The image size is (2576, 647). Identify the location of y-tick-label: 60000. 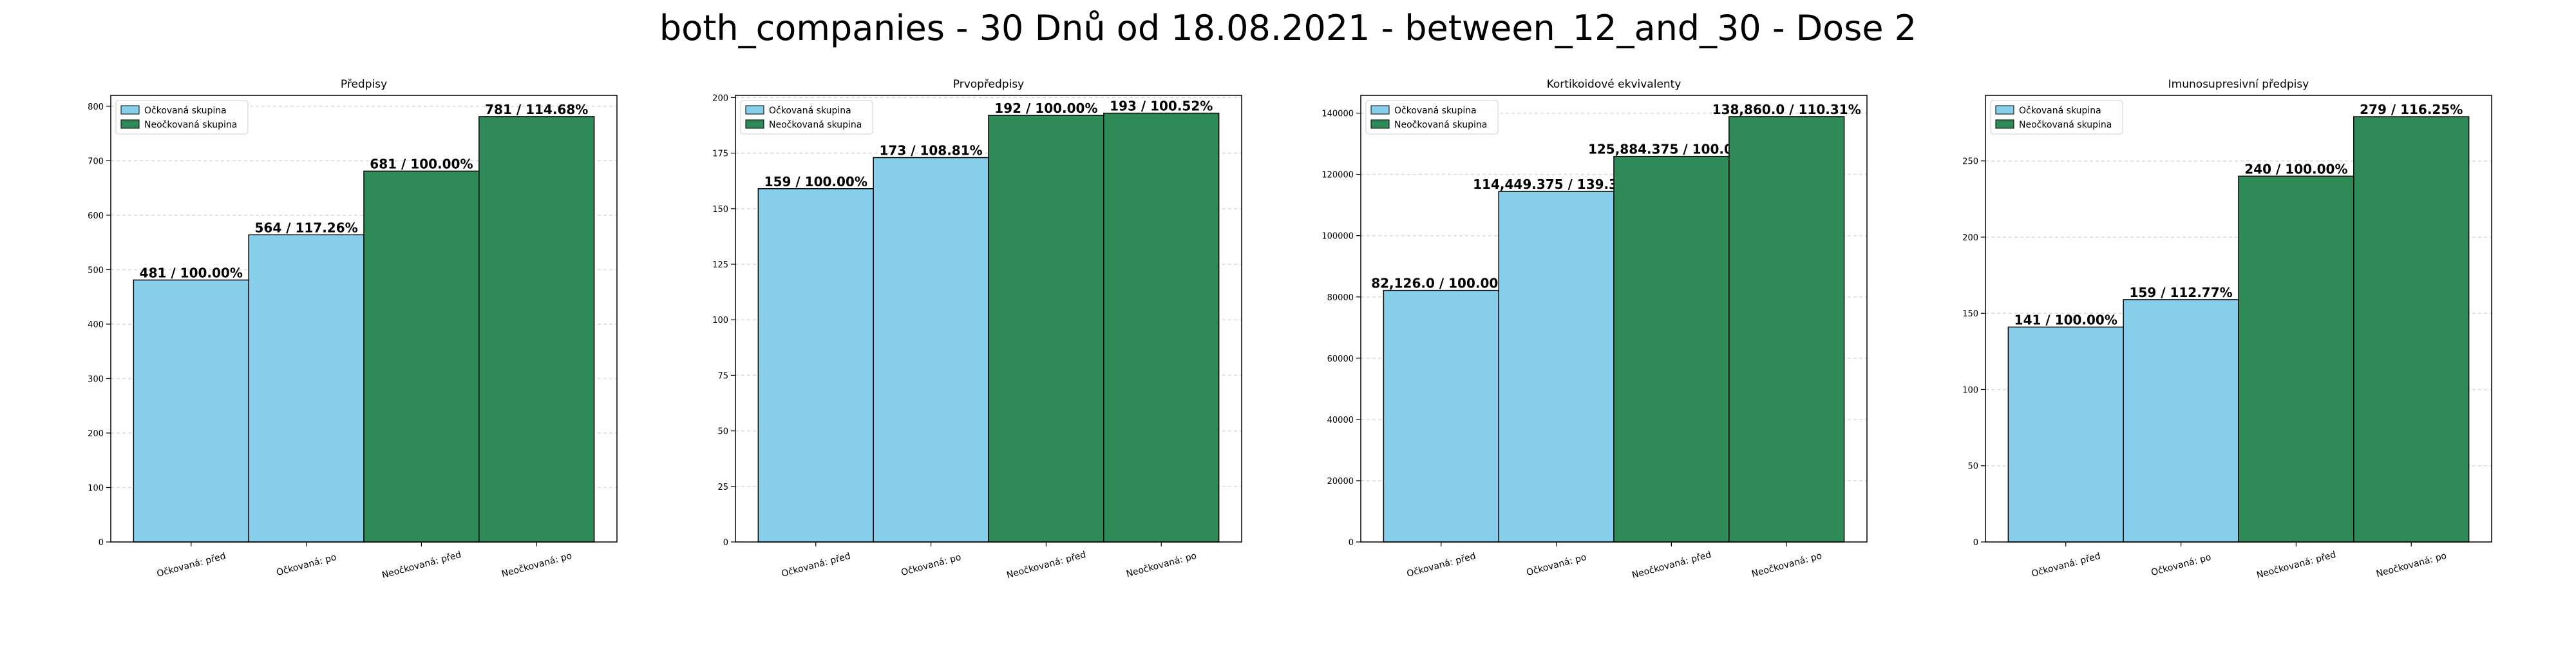
(1341, 359).